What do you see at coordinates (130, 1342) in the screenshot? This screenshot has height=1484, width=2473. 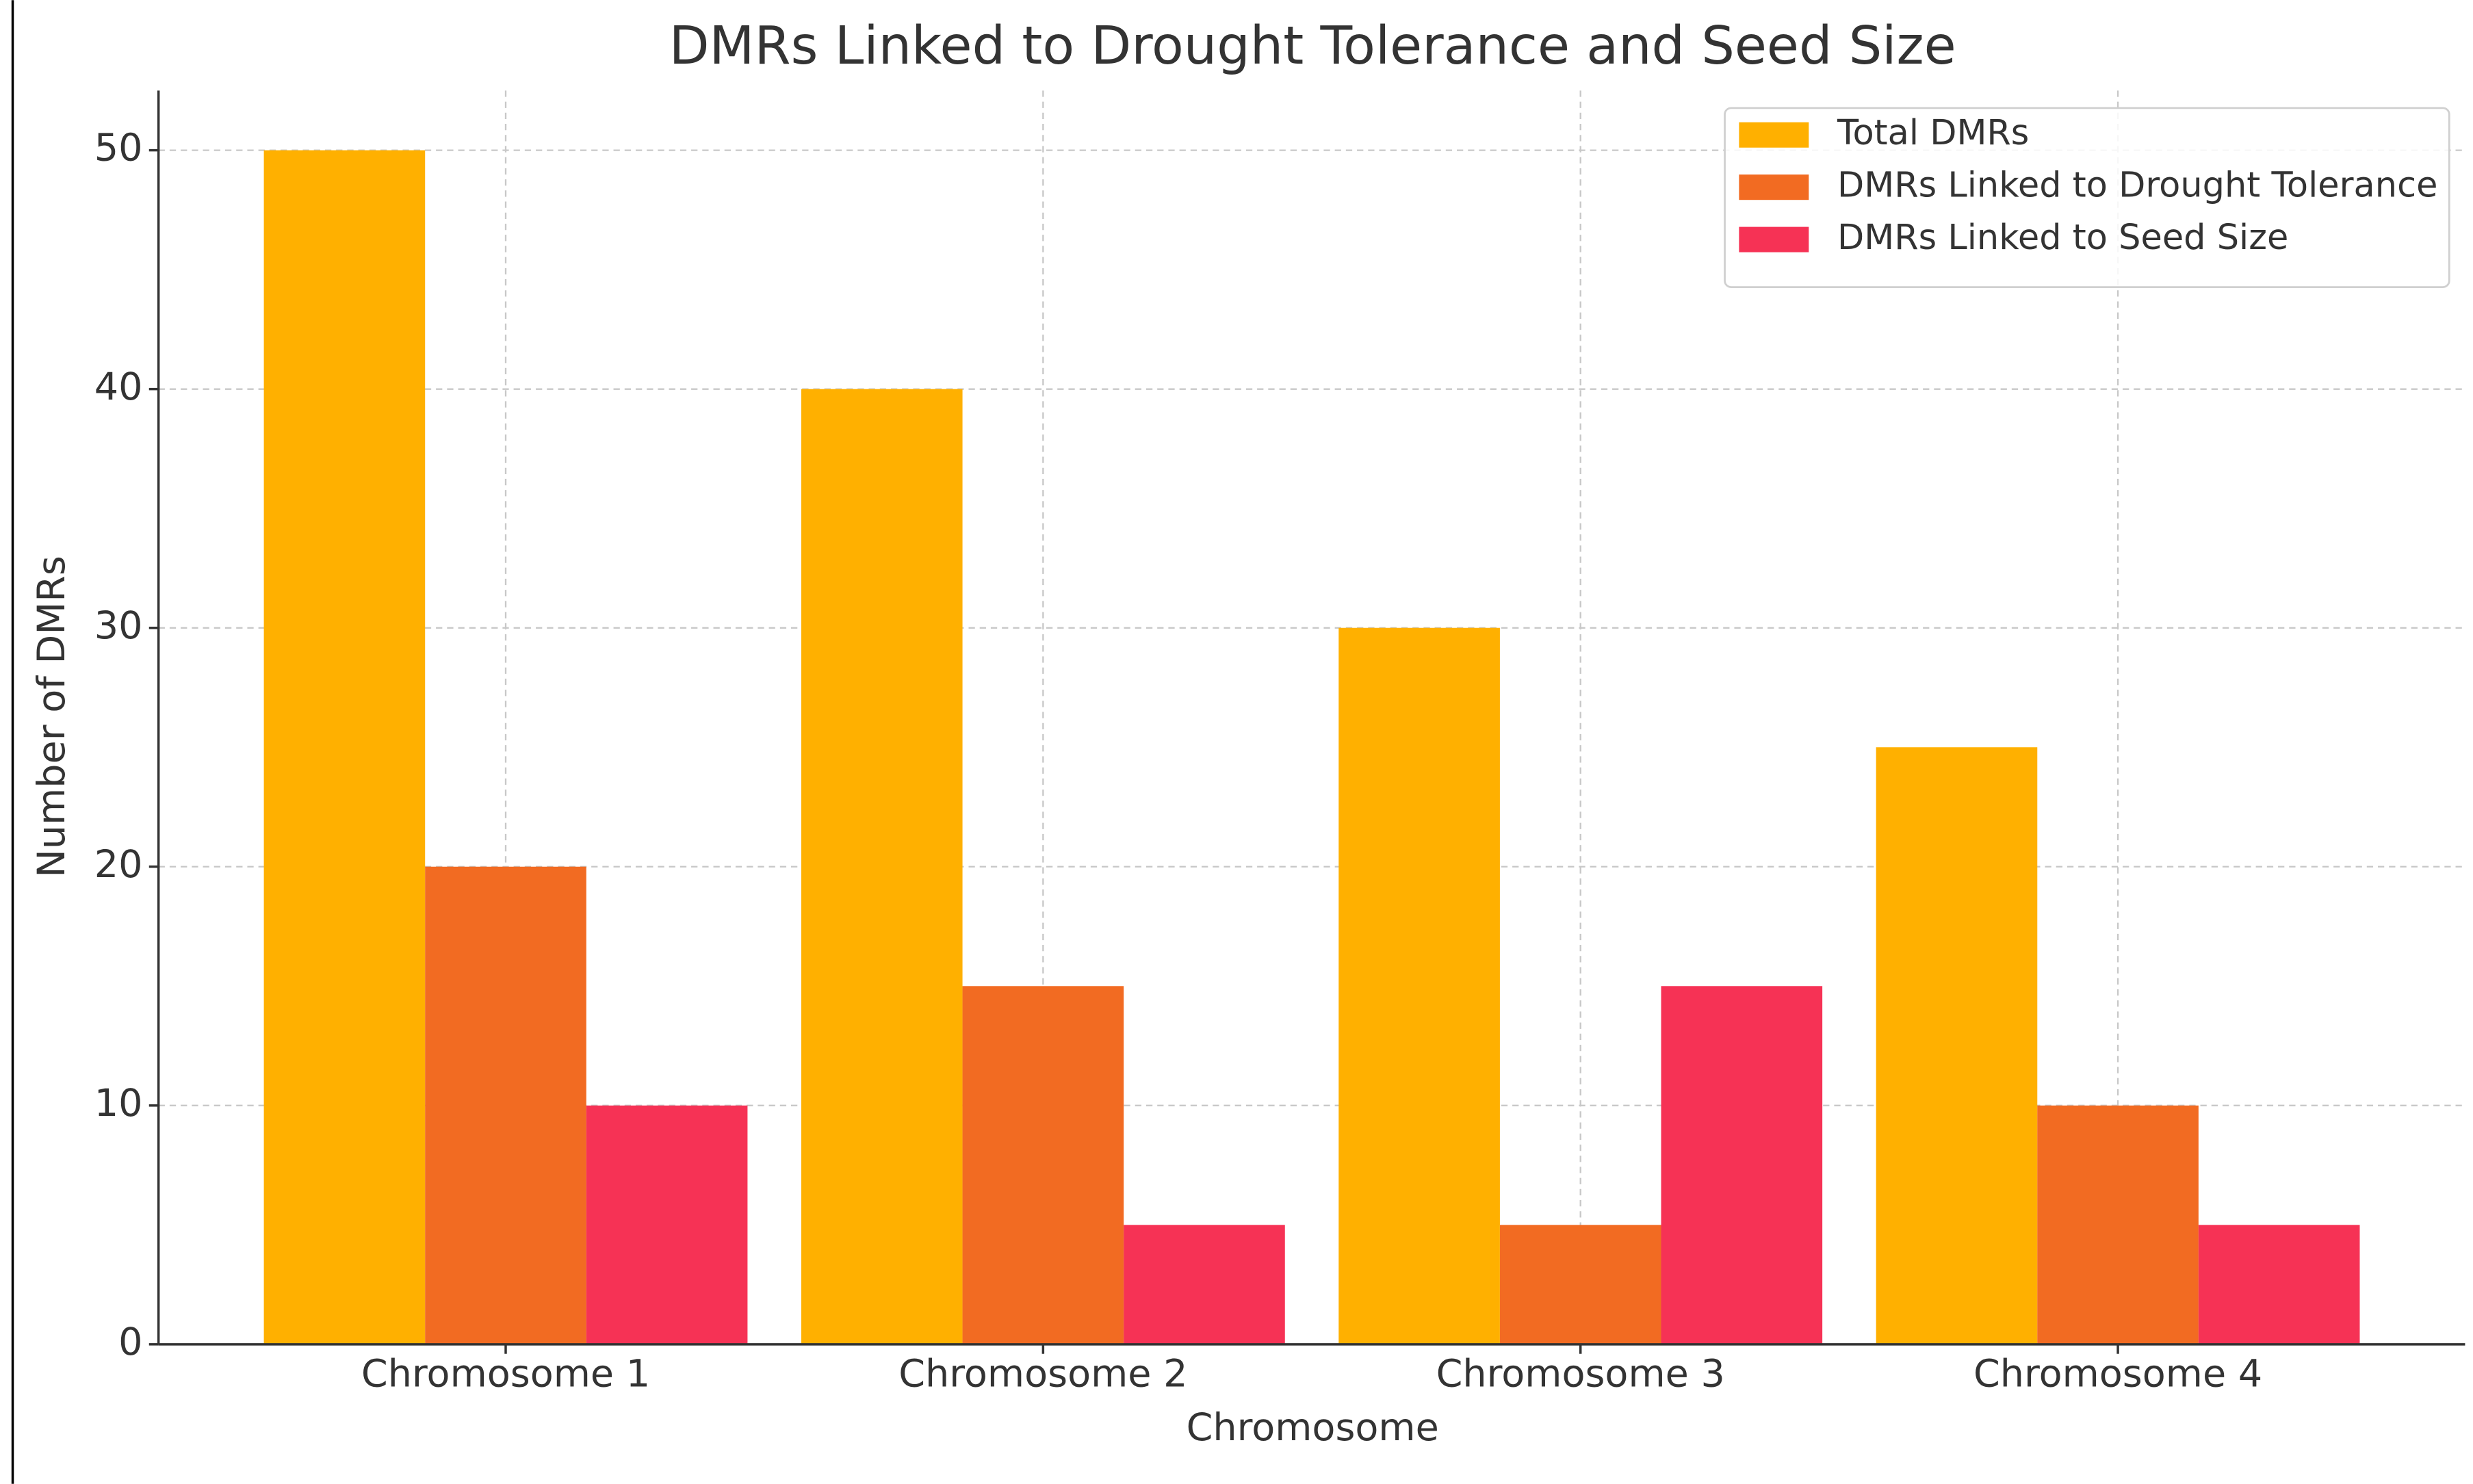 I see `y-tick-label: 0` at bounding box center [130, 1342].